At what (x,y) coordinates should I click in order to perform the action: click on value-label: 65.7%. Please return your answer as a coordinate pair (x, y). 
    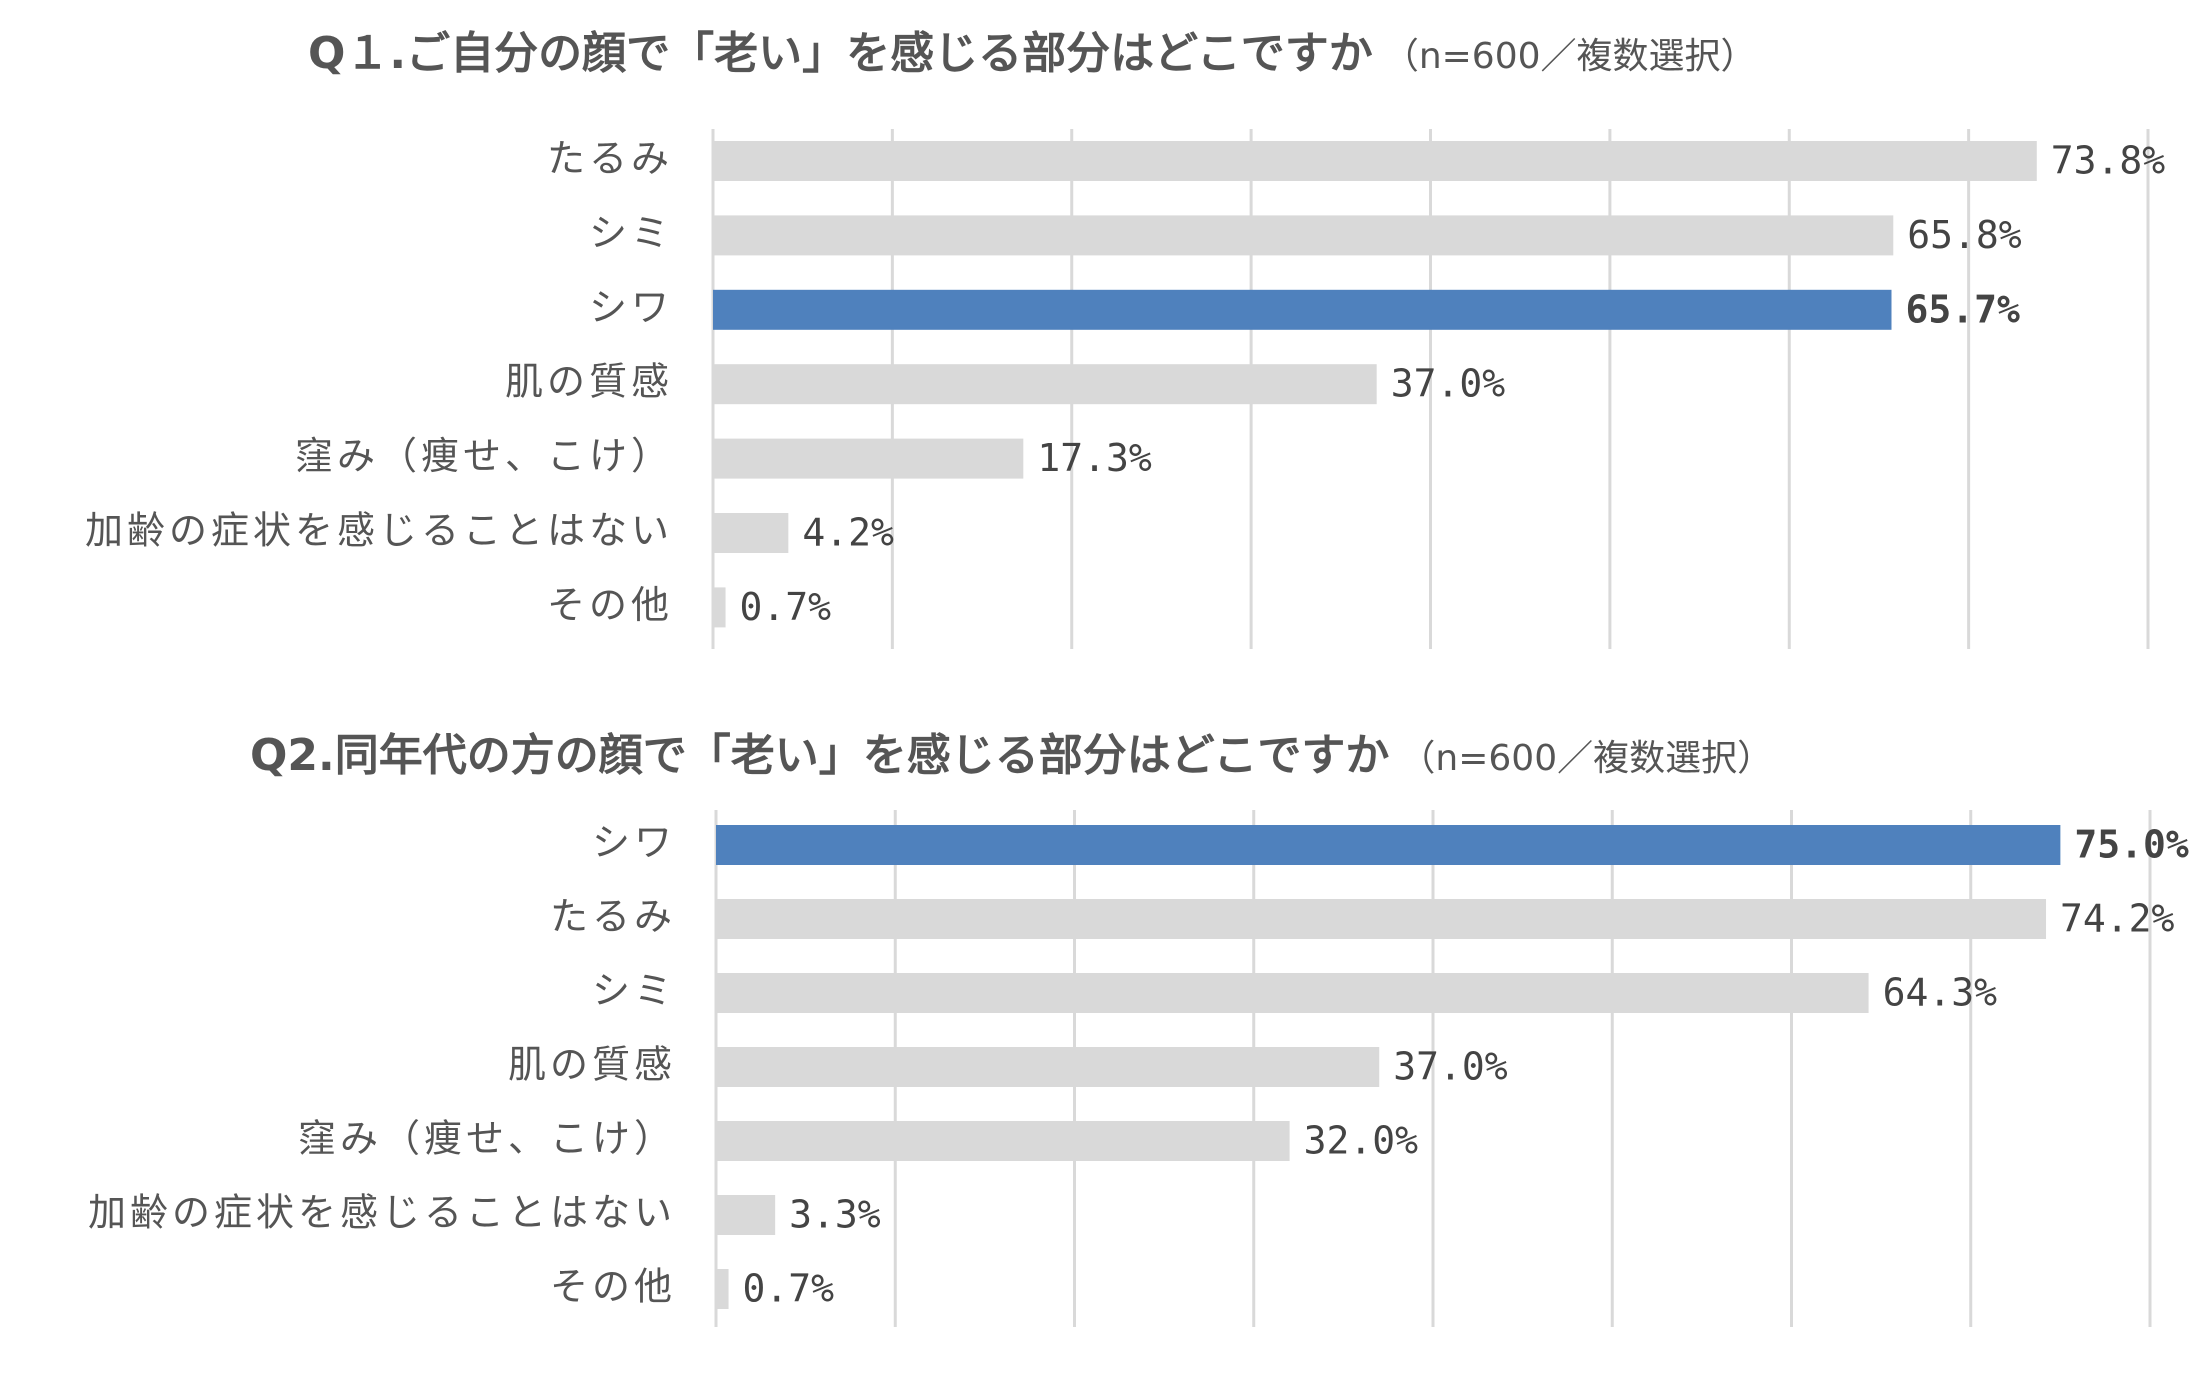
    Looking at the image, I should click on (1962, 309).